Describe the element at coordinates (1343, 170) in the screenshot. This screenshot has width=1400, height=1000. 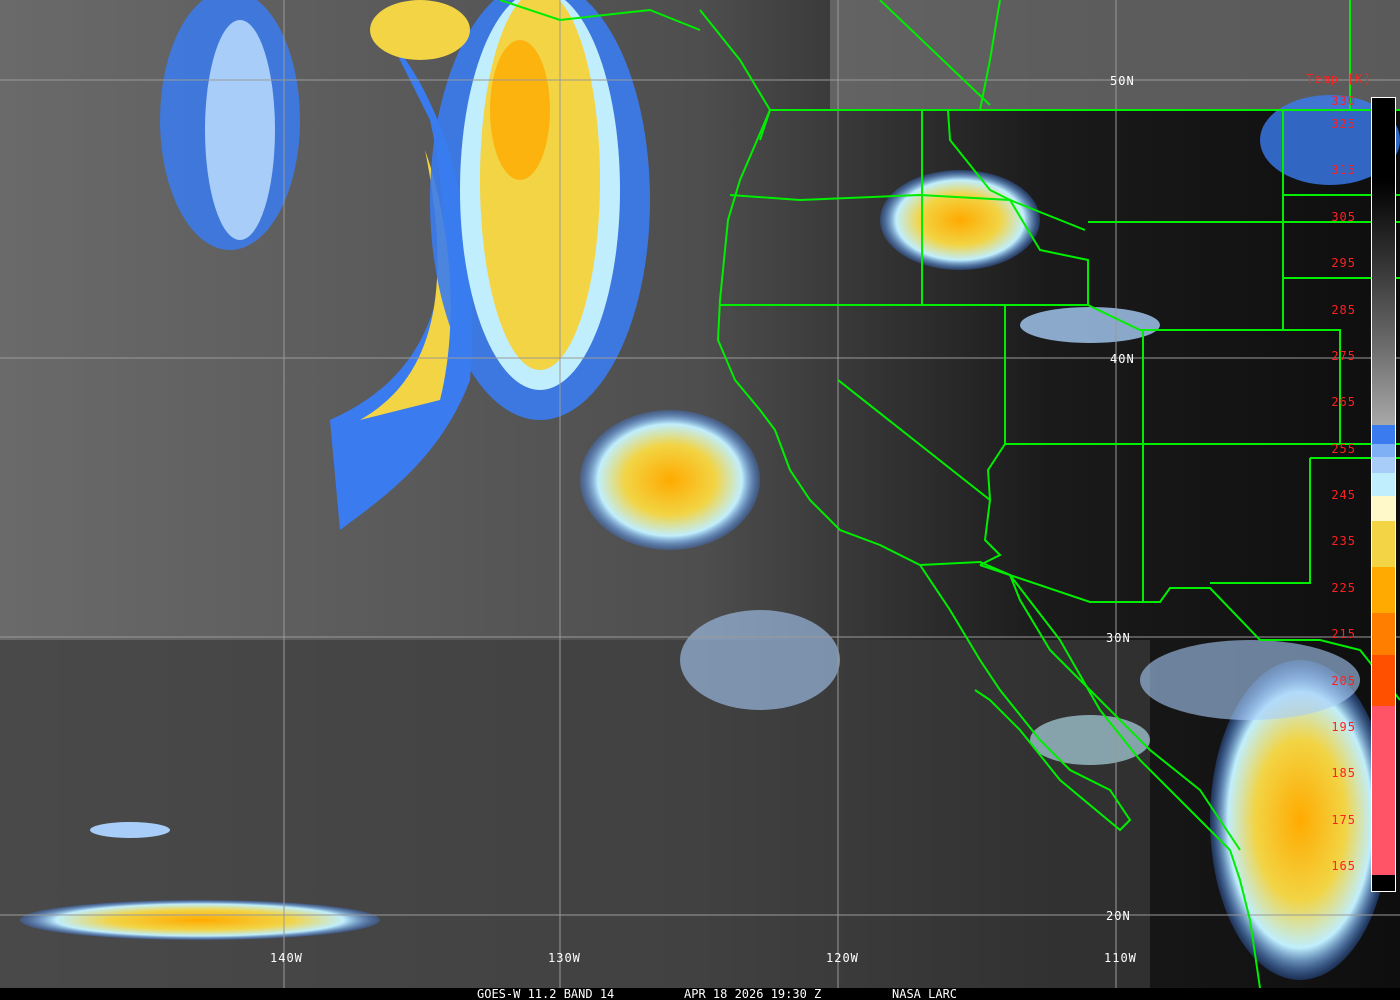
I see `colorbar-tick: 315` at that location.